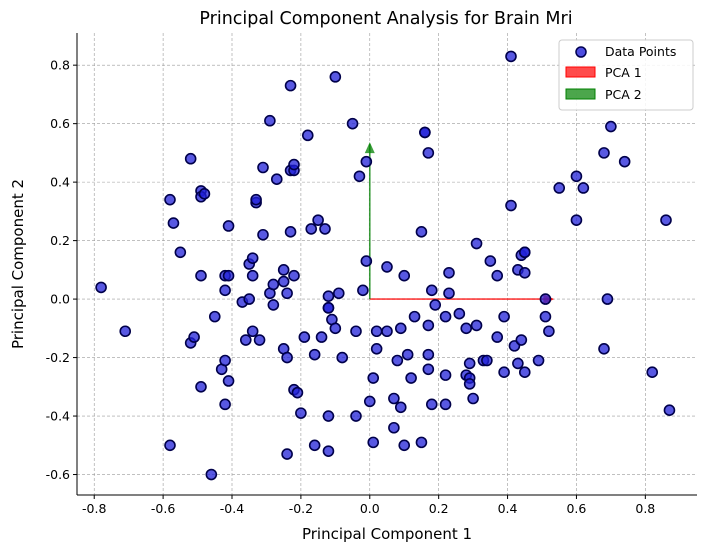  What do you see at coordinates (18, 264) in the screenshot?
I see `y-axis-label: Principal Component 2` at bounding box center [18, 264].